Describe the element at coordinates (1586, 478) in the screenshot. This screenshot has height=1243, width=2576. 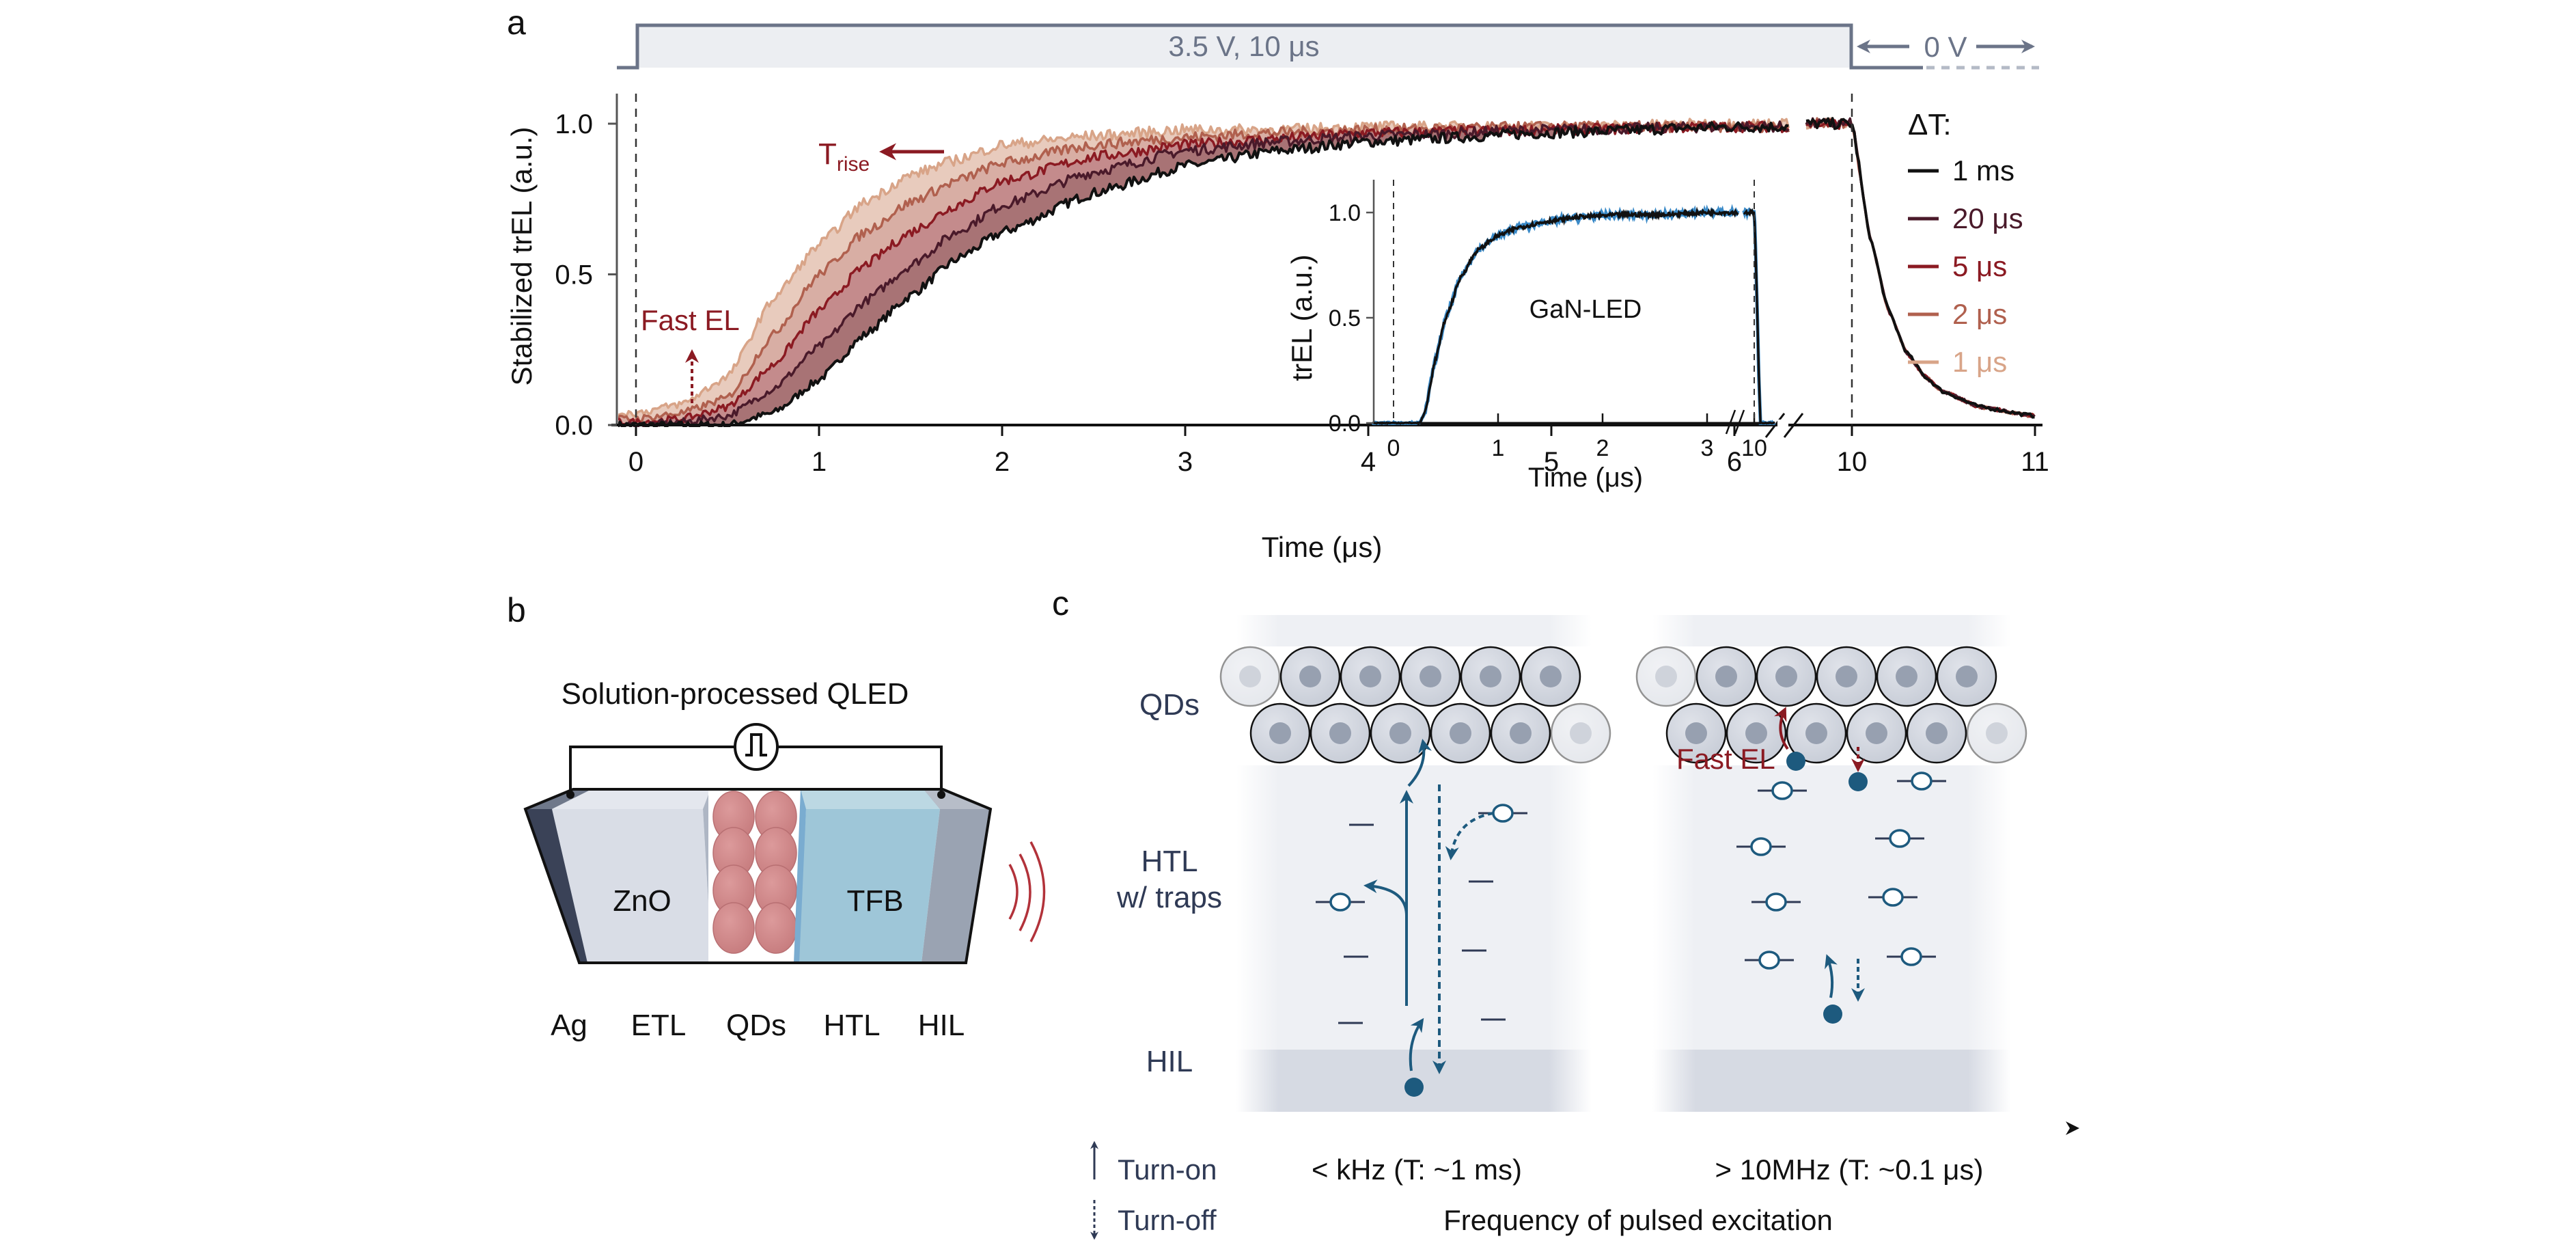
I see `inset-x-axis-title: Time (μs)` at that location.